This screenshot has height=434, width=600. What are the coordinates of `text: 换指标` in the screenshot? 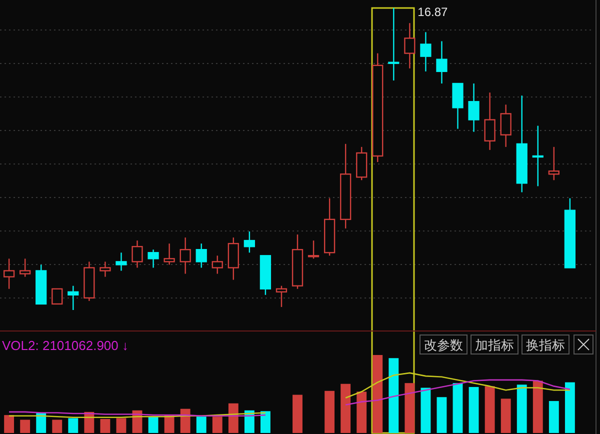 It's located at (545, 345).